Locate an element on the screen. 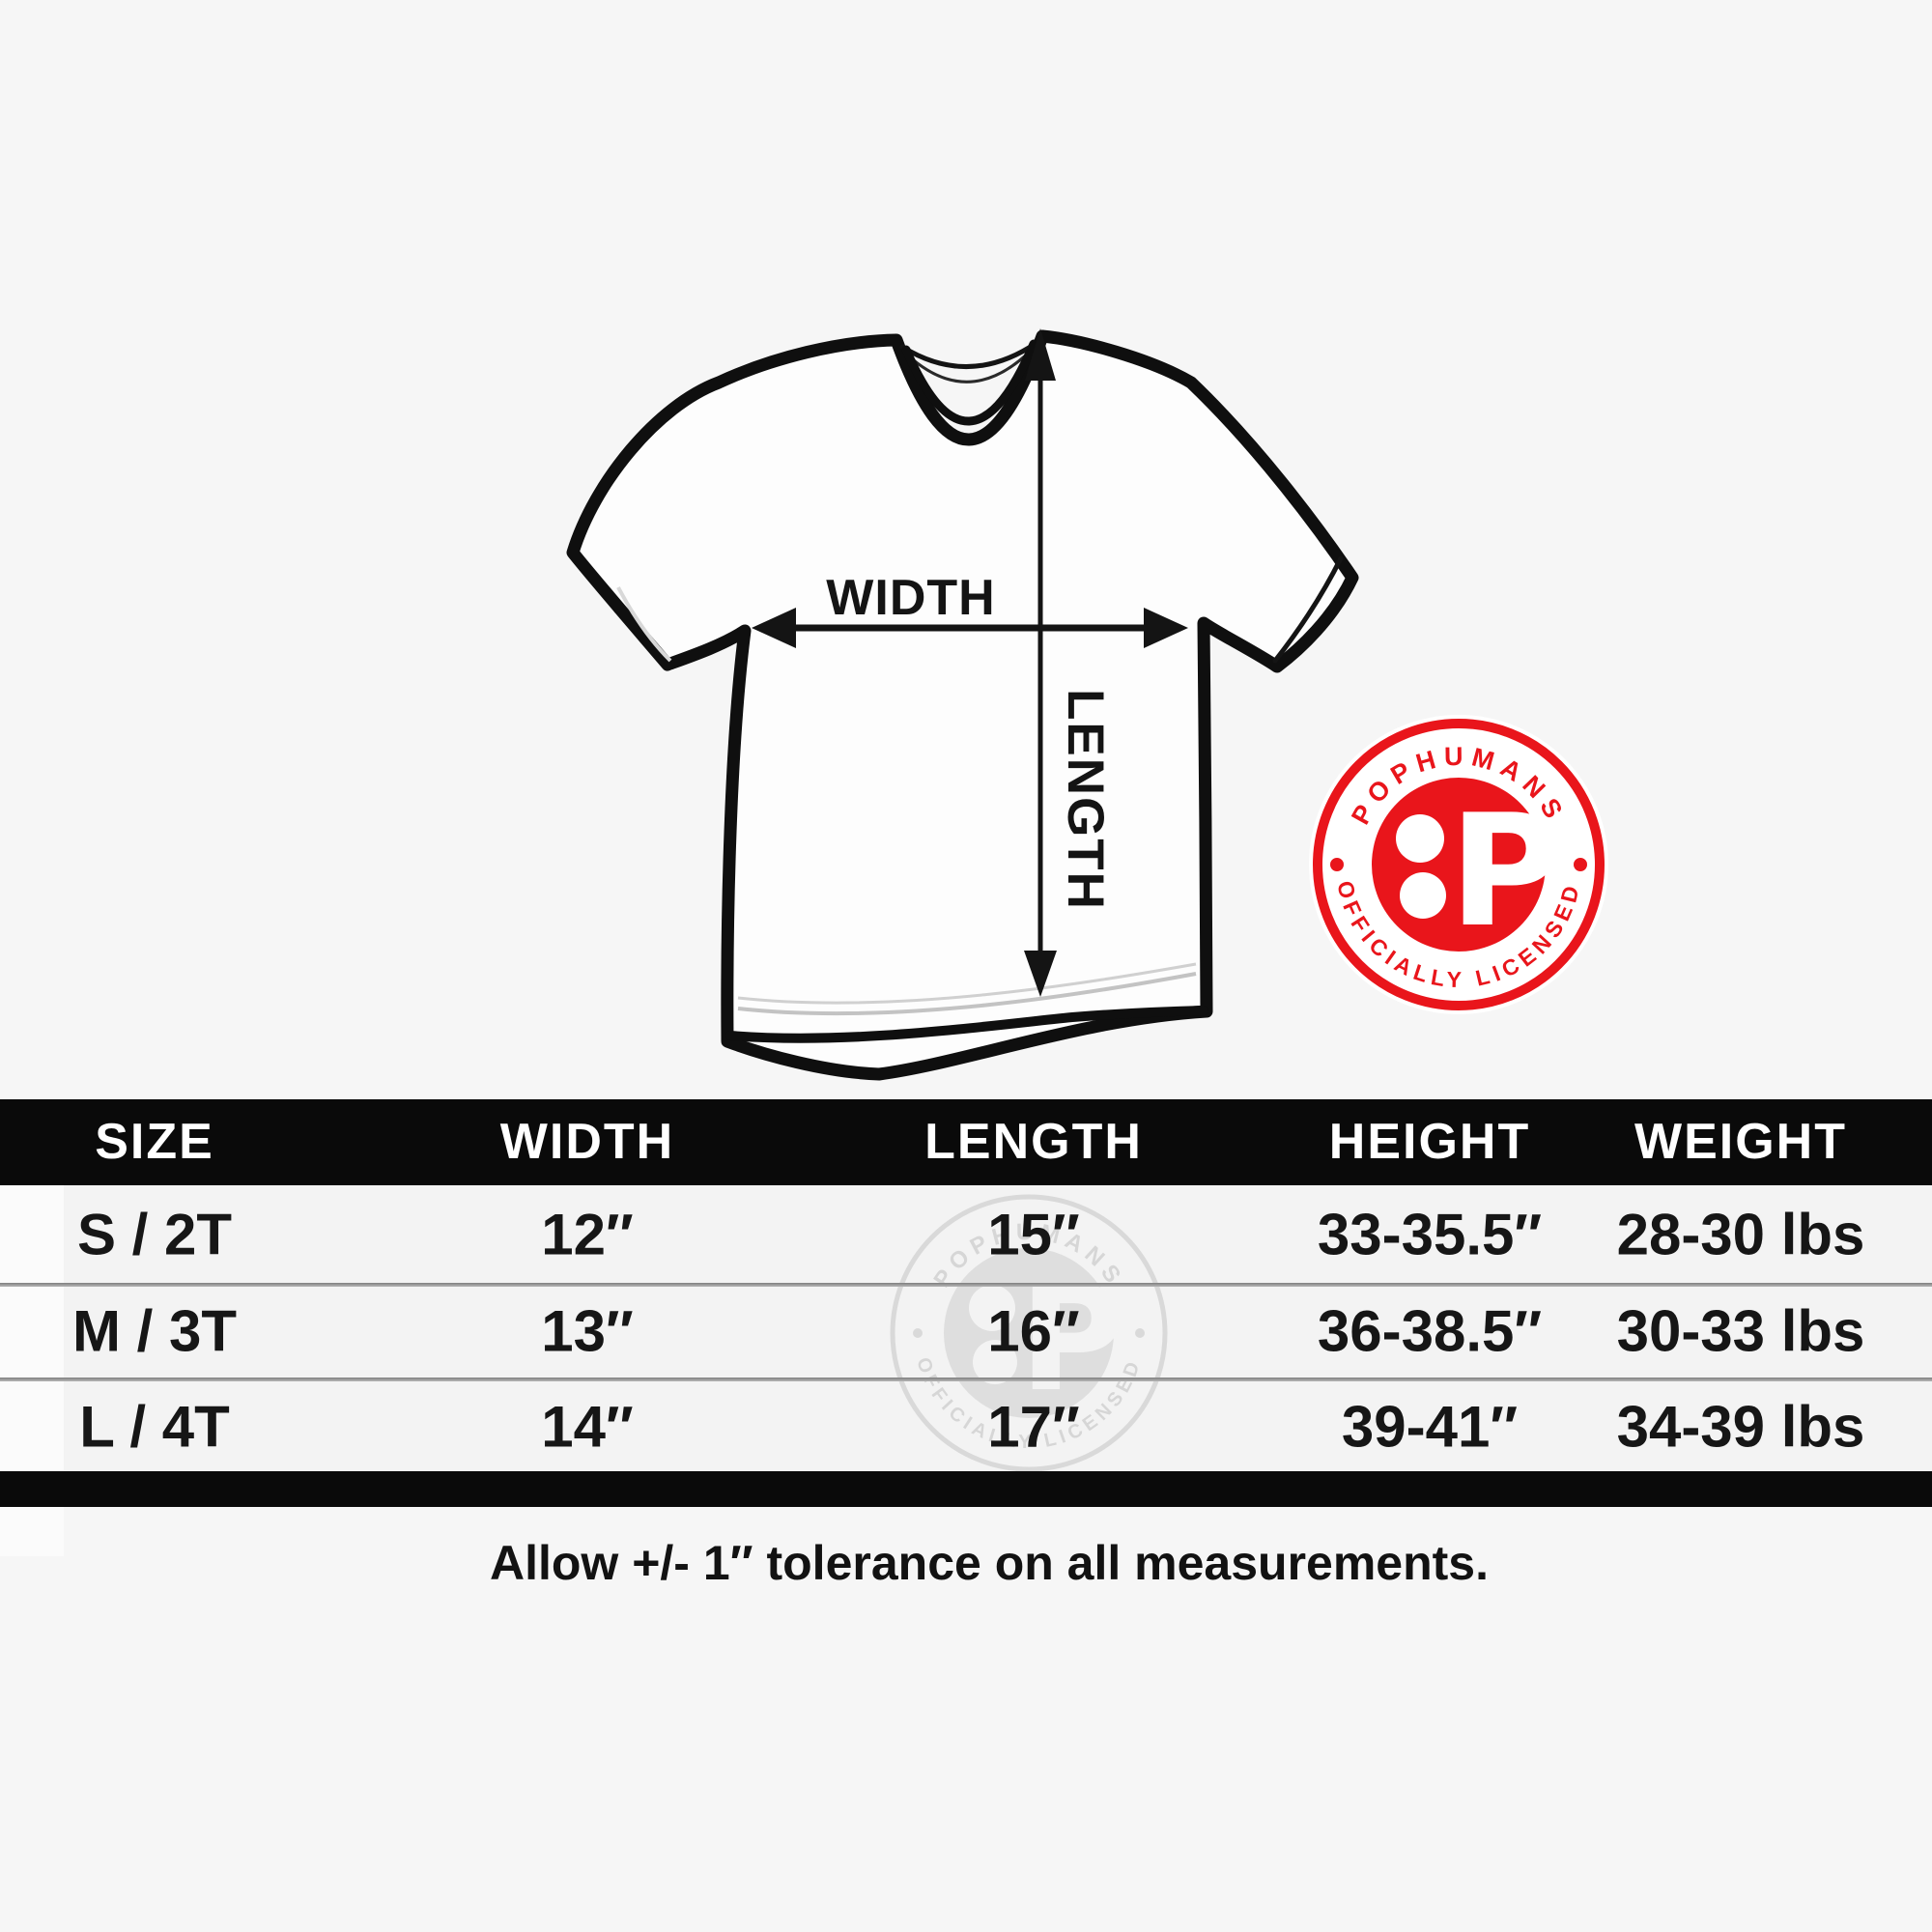 This screenshot has width=1932, height=1932. watermark-colon-top-icon is located at coordinates (992, 1308).